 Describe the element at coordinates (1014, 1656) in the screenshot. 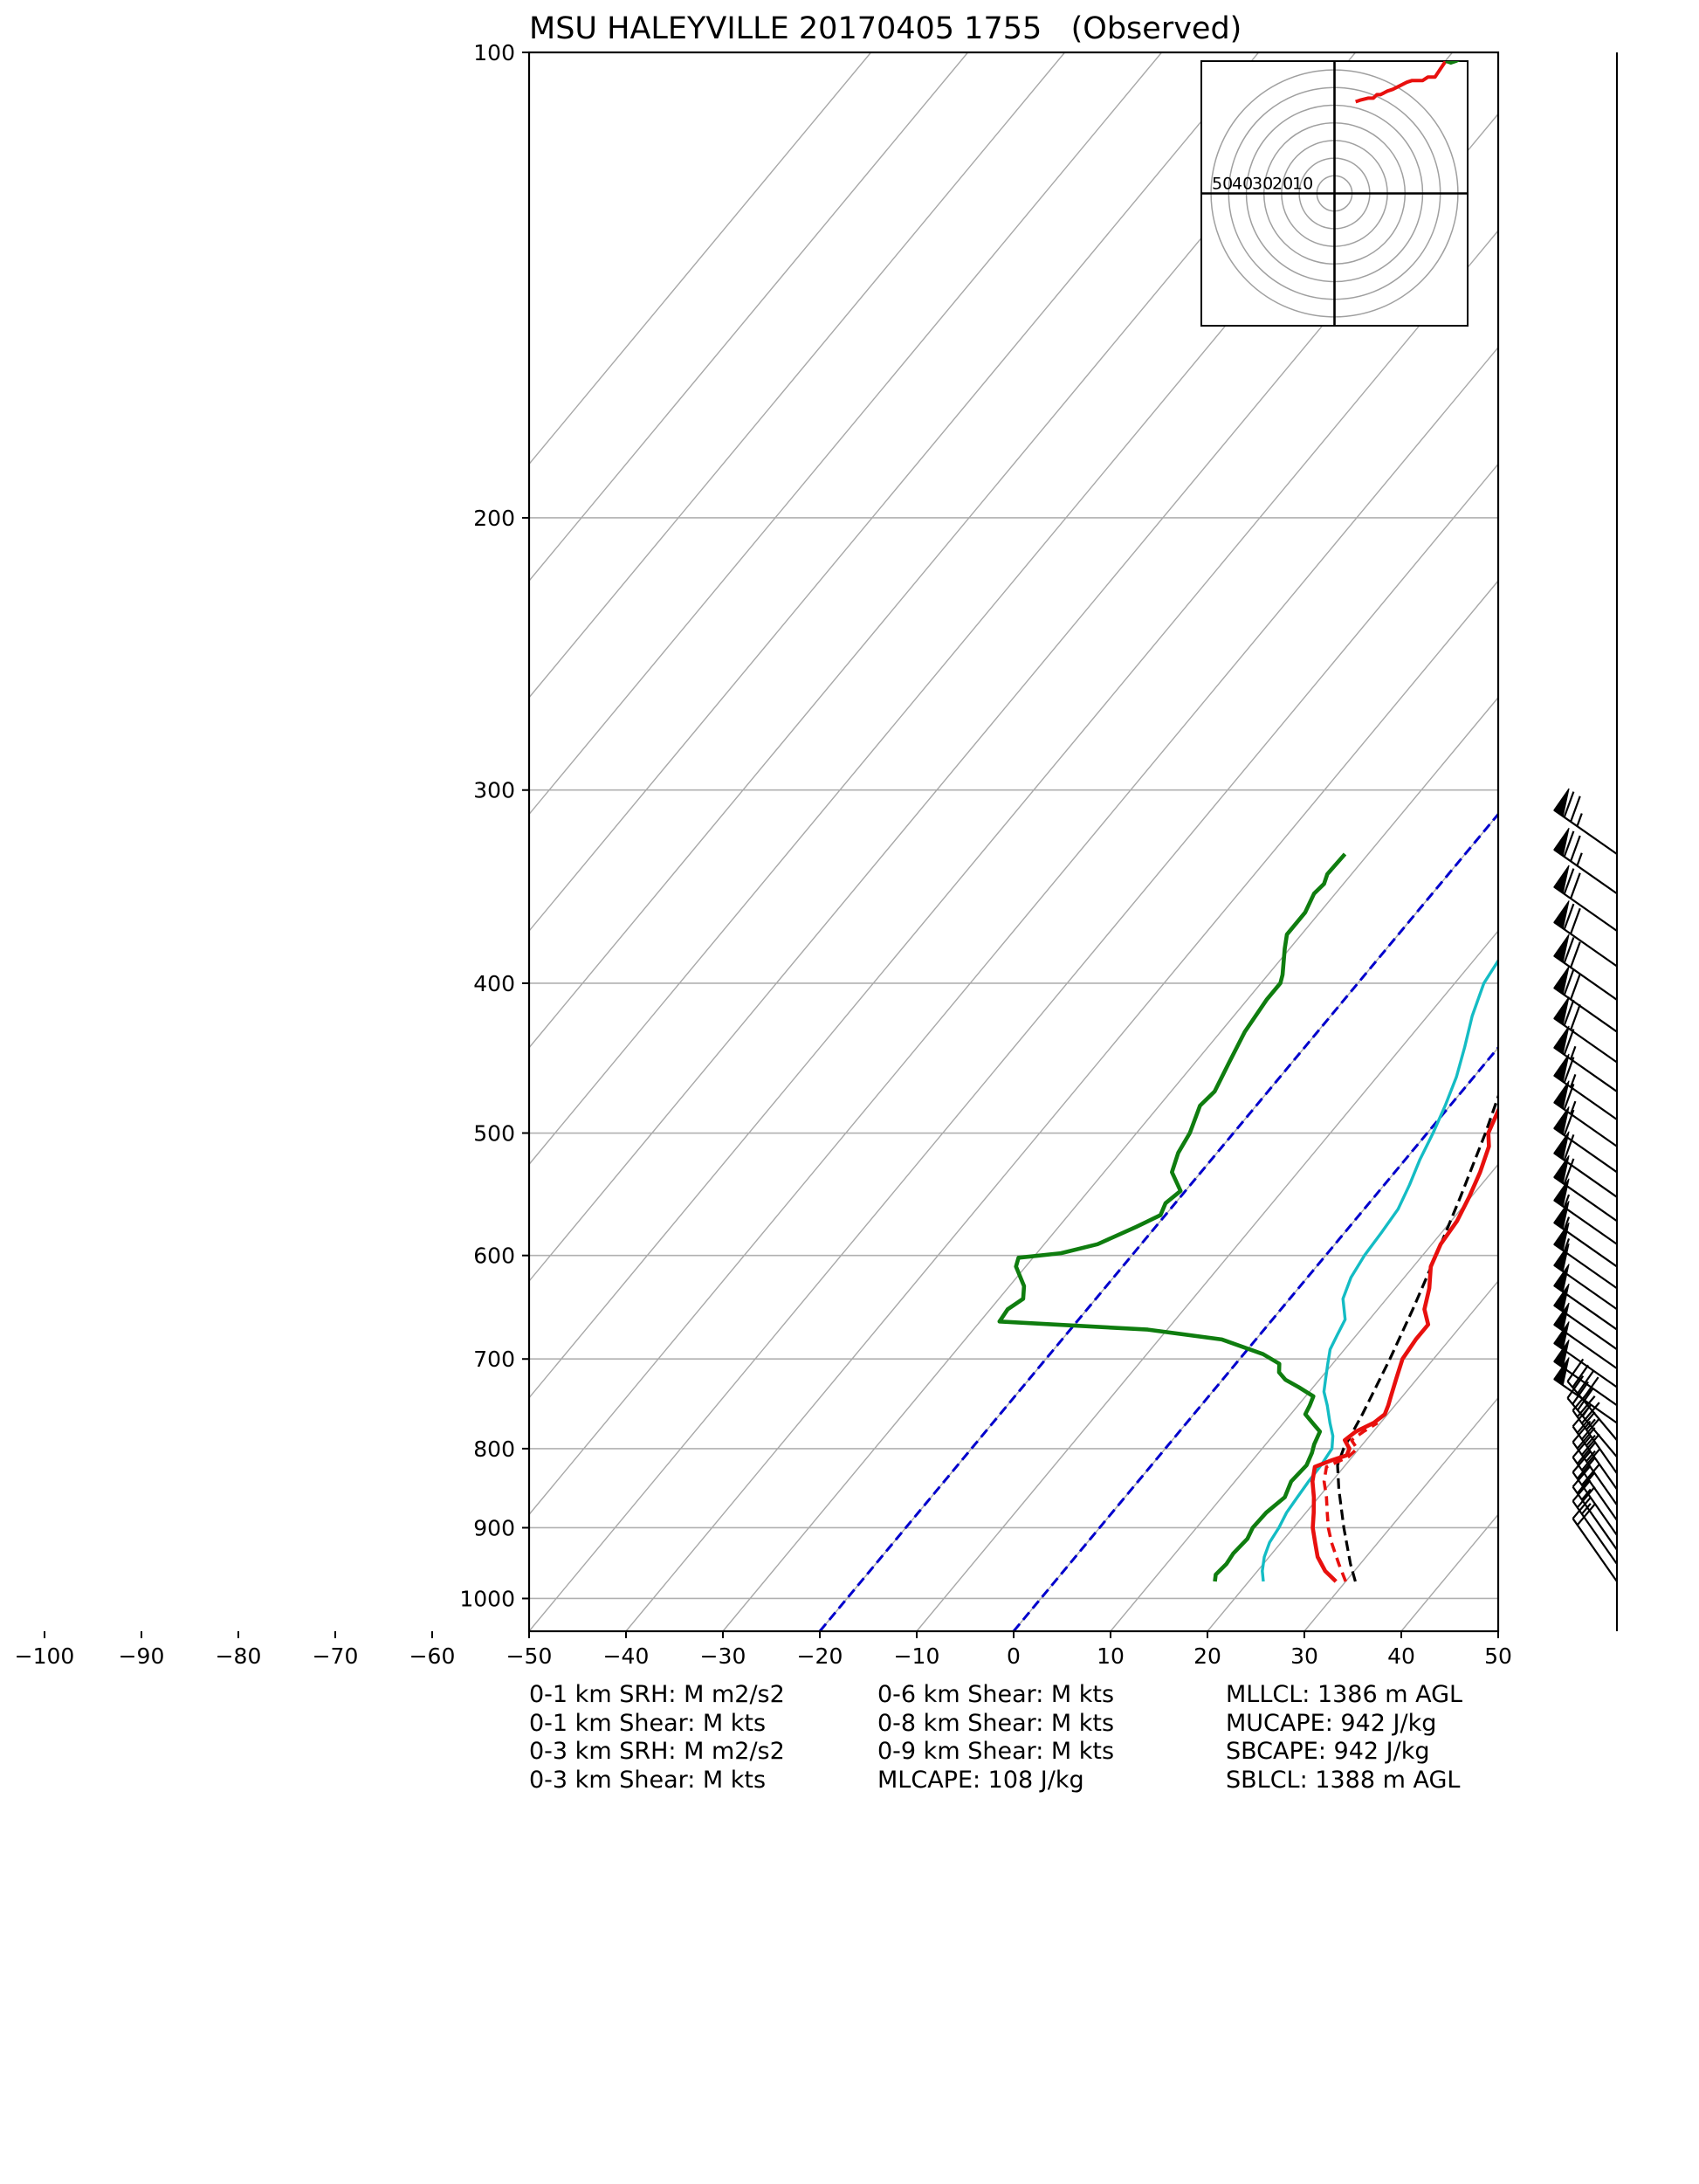

I see `x-tick-label: 0` at that location.